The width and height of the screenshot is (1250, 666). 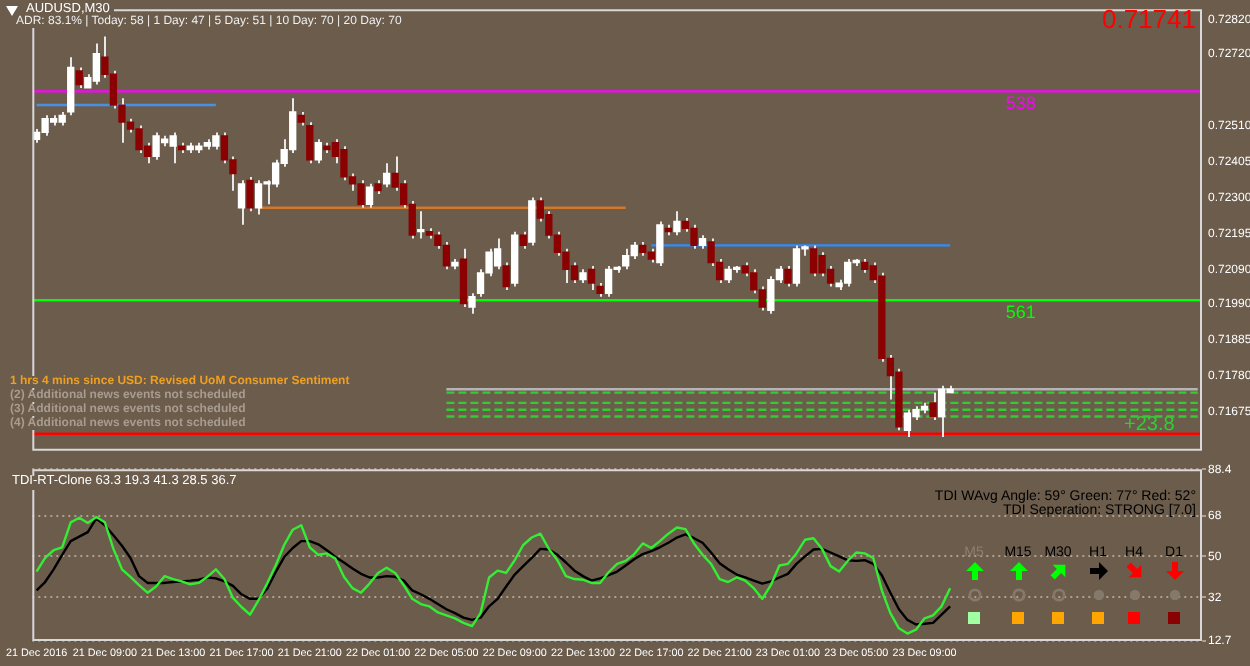 What do you see at coordinates (1020, 103) in the screenshot?
I see `annotation: 538` at bounding box center [1020, 103].